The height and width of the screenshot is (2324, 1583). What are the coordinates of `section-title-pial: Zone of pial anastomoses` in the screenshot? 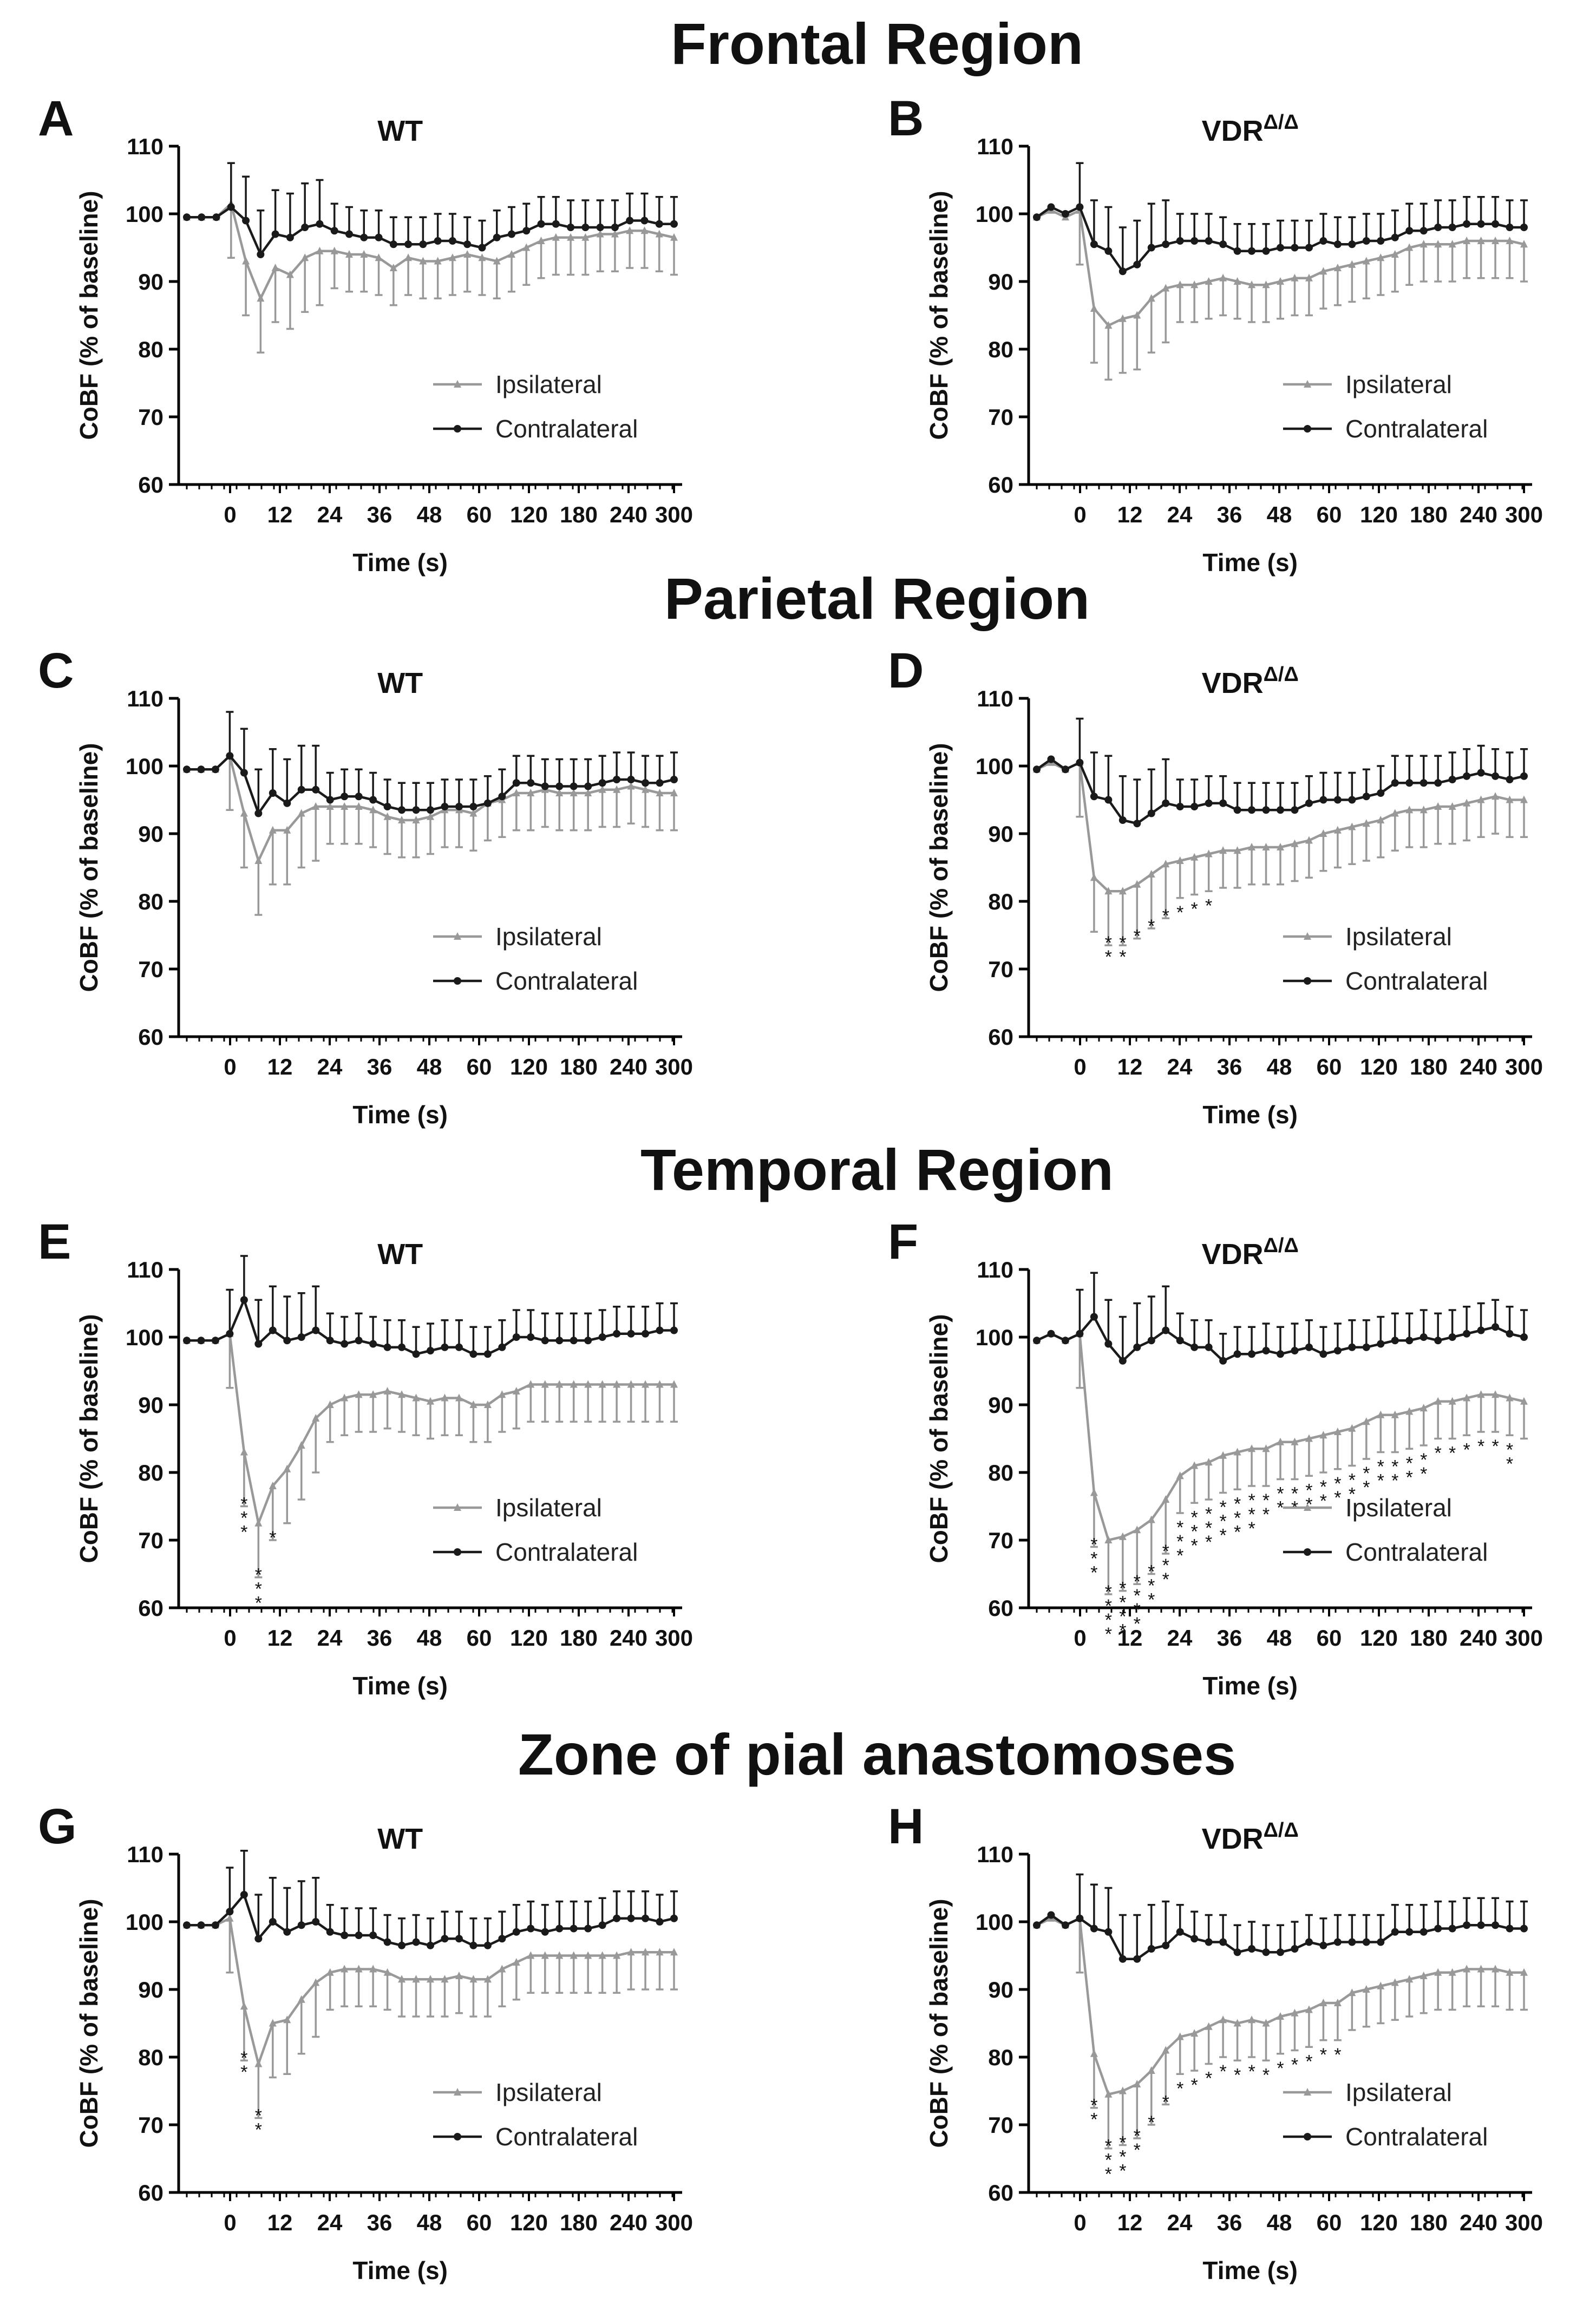 It's located at (877, 1754).